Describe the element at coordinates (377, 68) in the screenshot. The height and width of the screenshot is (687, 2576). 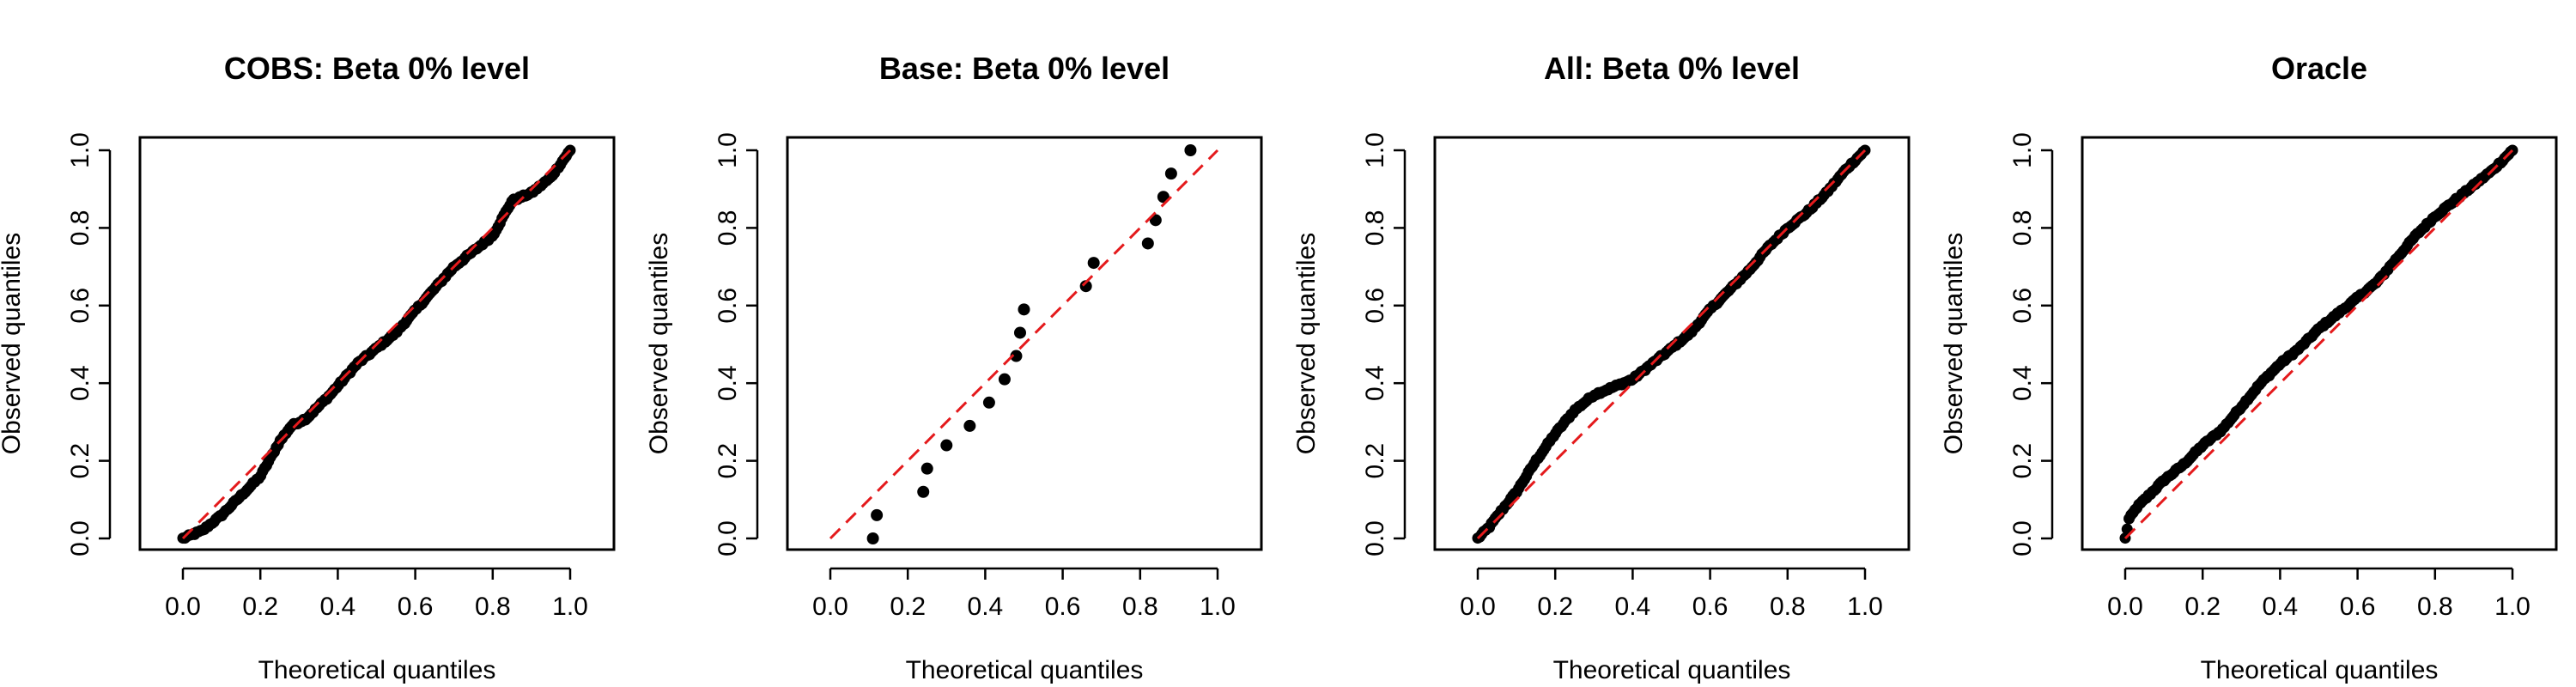
I see `chart-title: COBS: Beta 0% level` at that location.